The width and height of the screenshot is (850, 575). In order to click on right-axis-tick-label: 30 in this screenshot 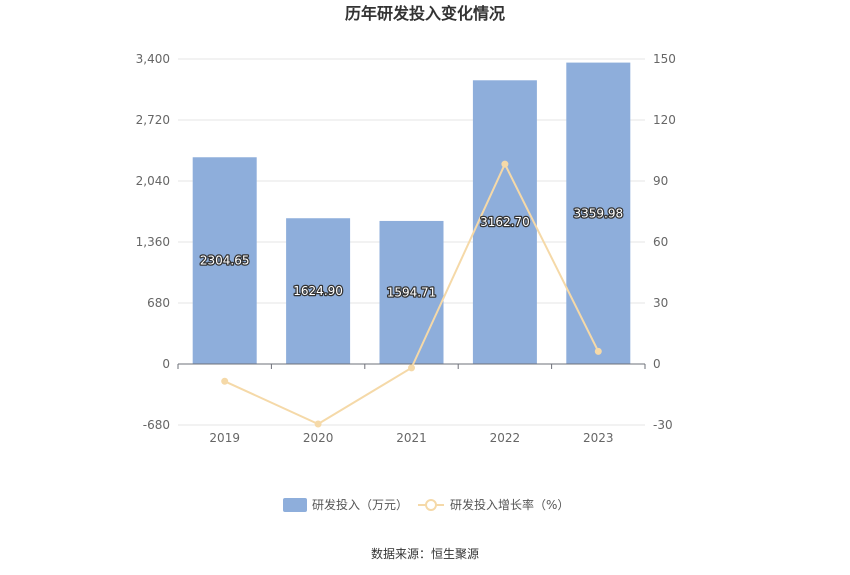, I will do `click(660, 303)`.